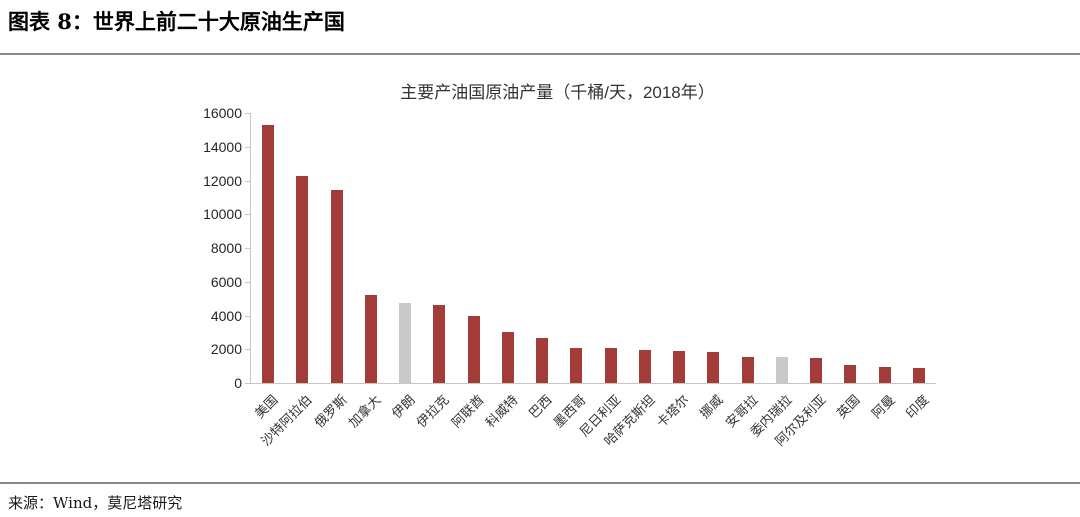 The width and height of the screenshot is (1080, 517). Describe the element at coordinates (366, 271) in the screenshot. I see `bar-slot: 加拿大` at that location.